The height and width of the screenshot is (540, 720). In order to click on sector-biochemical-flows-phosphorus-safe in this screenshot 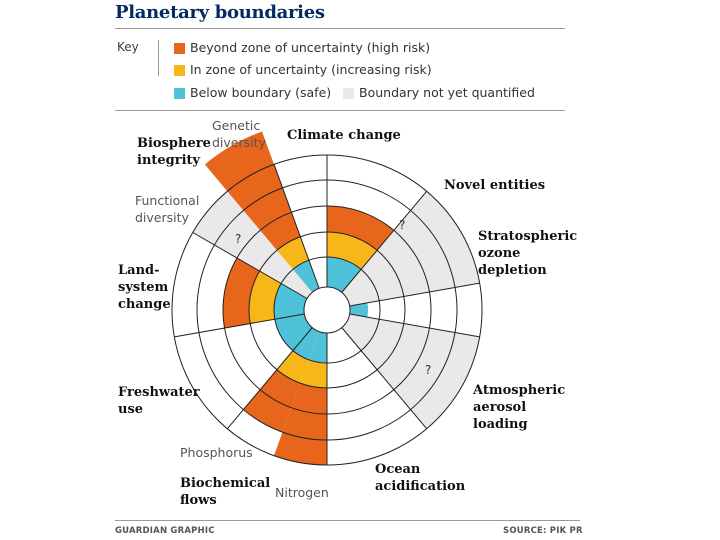, I will do `click(306, 343)`.